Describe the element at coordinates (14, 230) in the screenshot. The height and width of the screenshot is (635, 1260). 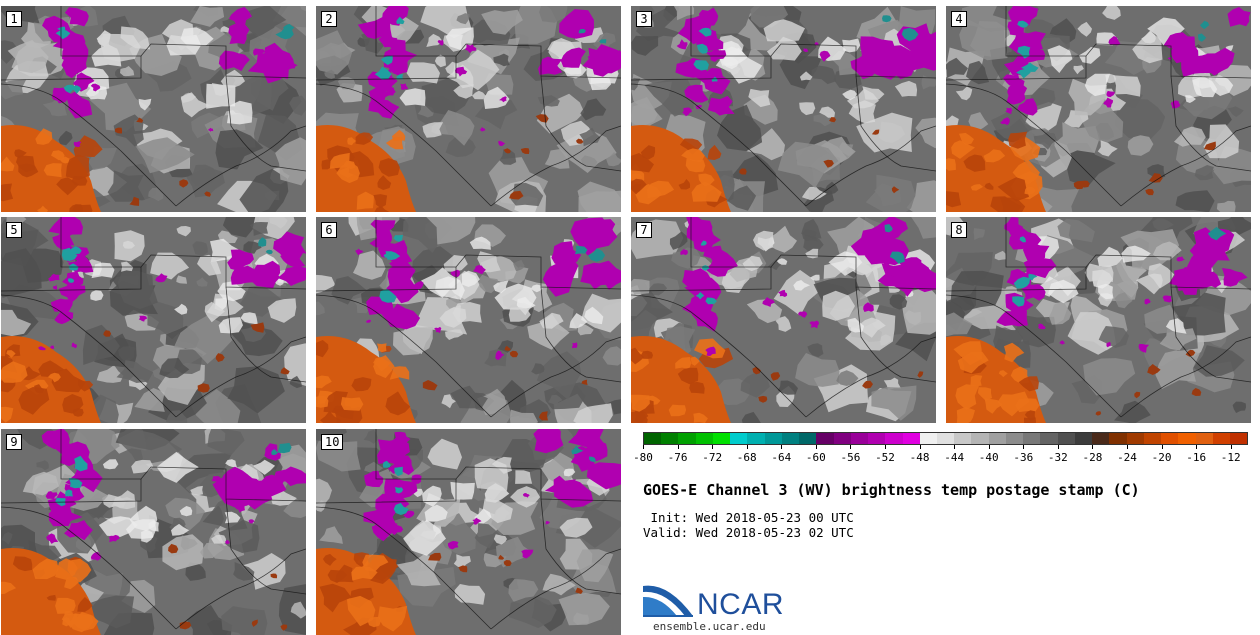
I see `stamp-number: 5` at that location.